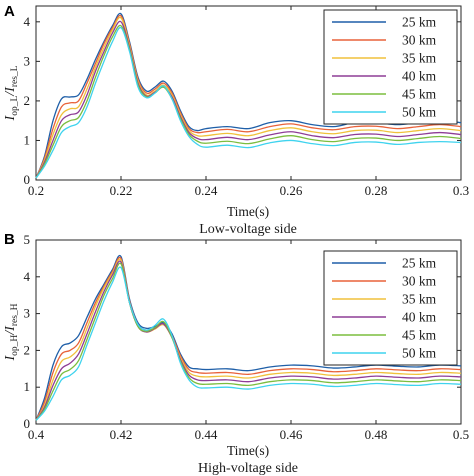  Describe the element at coordinates (36, 190) in the screenshot. I see `x-tick-label: 0.2` at that location.